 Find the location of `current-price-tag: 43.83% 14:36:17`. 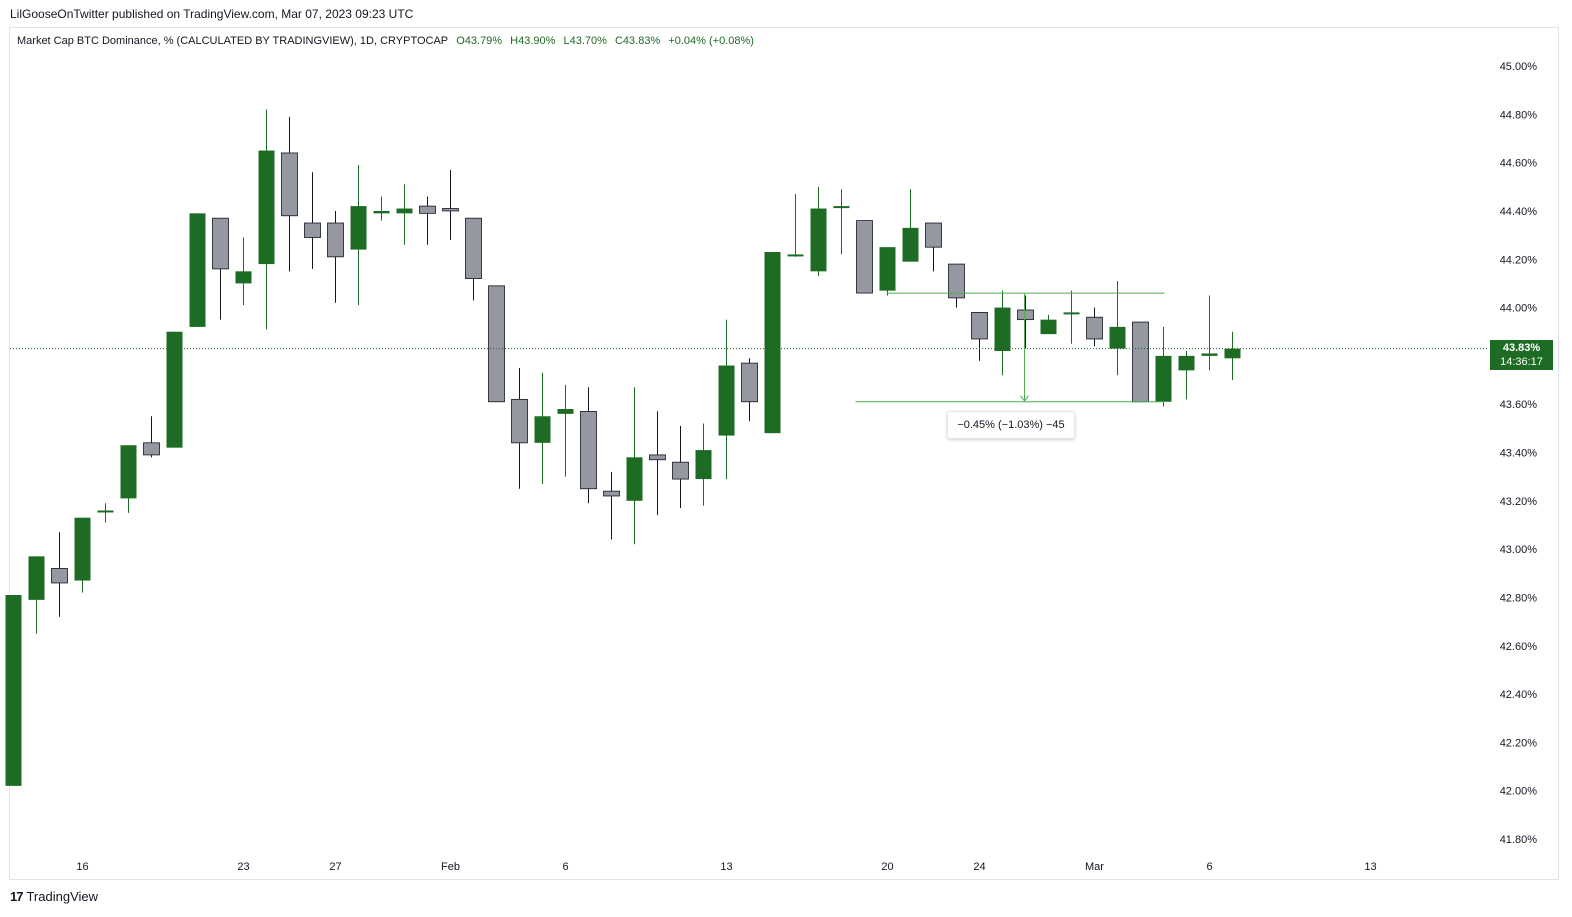

current-price-tag: 43.83% 14:36:17 is located at coordinates (1521, 355).